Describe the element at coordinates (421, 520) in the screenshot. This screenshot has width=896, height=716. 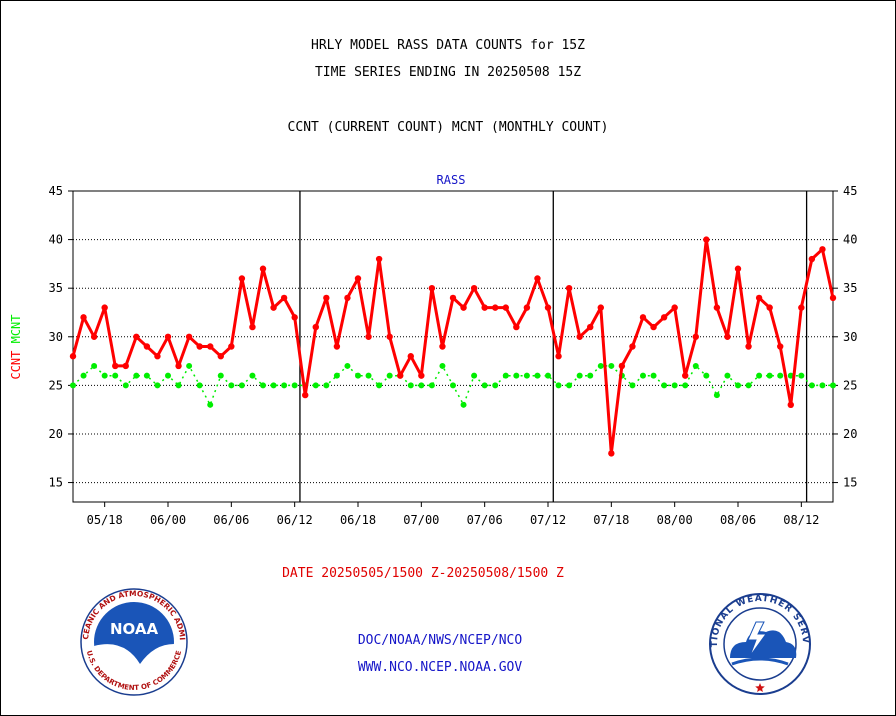
I see `x-tick-label-5: 07/00` at that location.